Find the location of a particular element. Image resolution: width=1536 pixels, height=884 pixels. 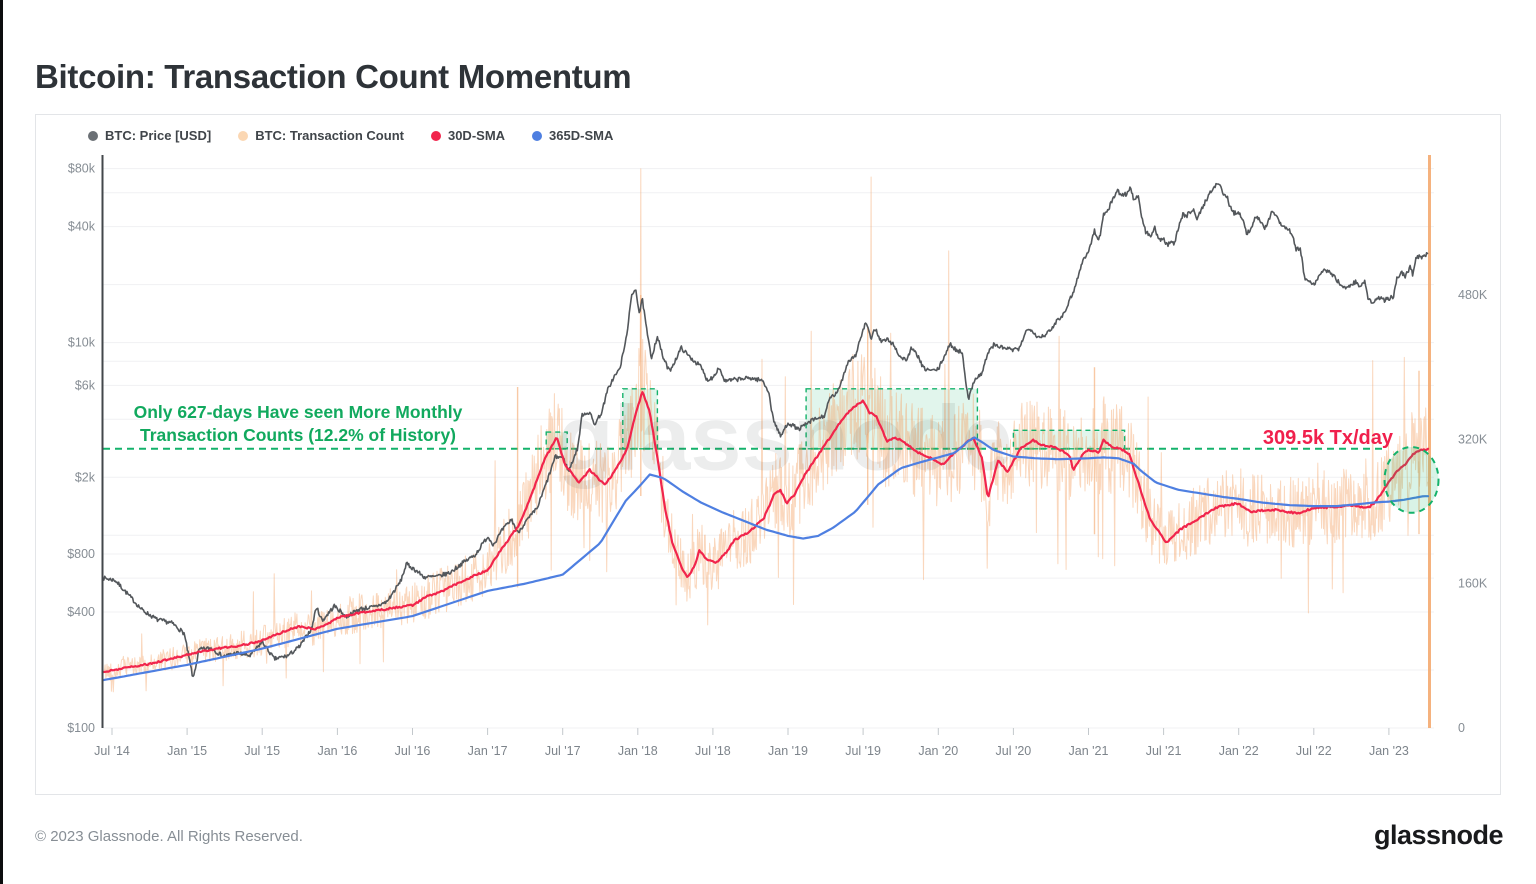

page-title: Bitcoin: Transaction Count Momentum is located at coordinates (333, 77).